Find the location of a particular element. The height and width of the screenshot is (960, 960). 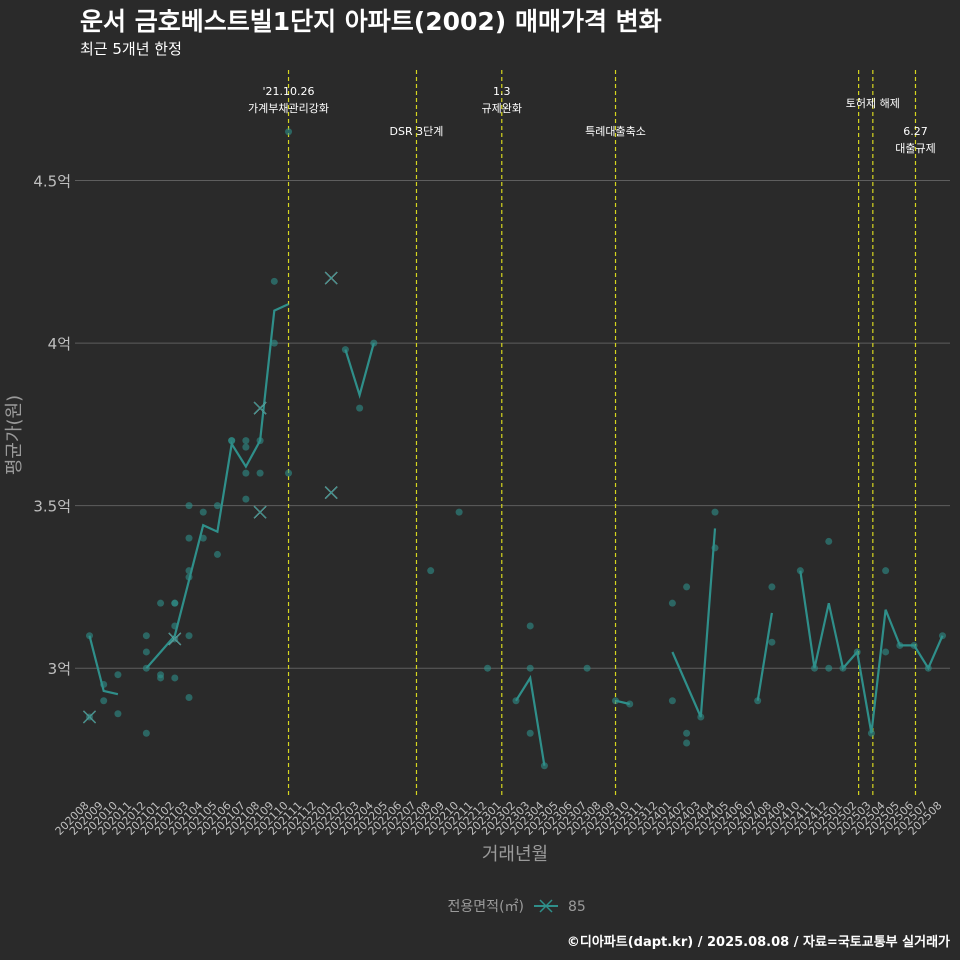

event-label: 1.3 is located at coordinates (502, 91).